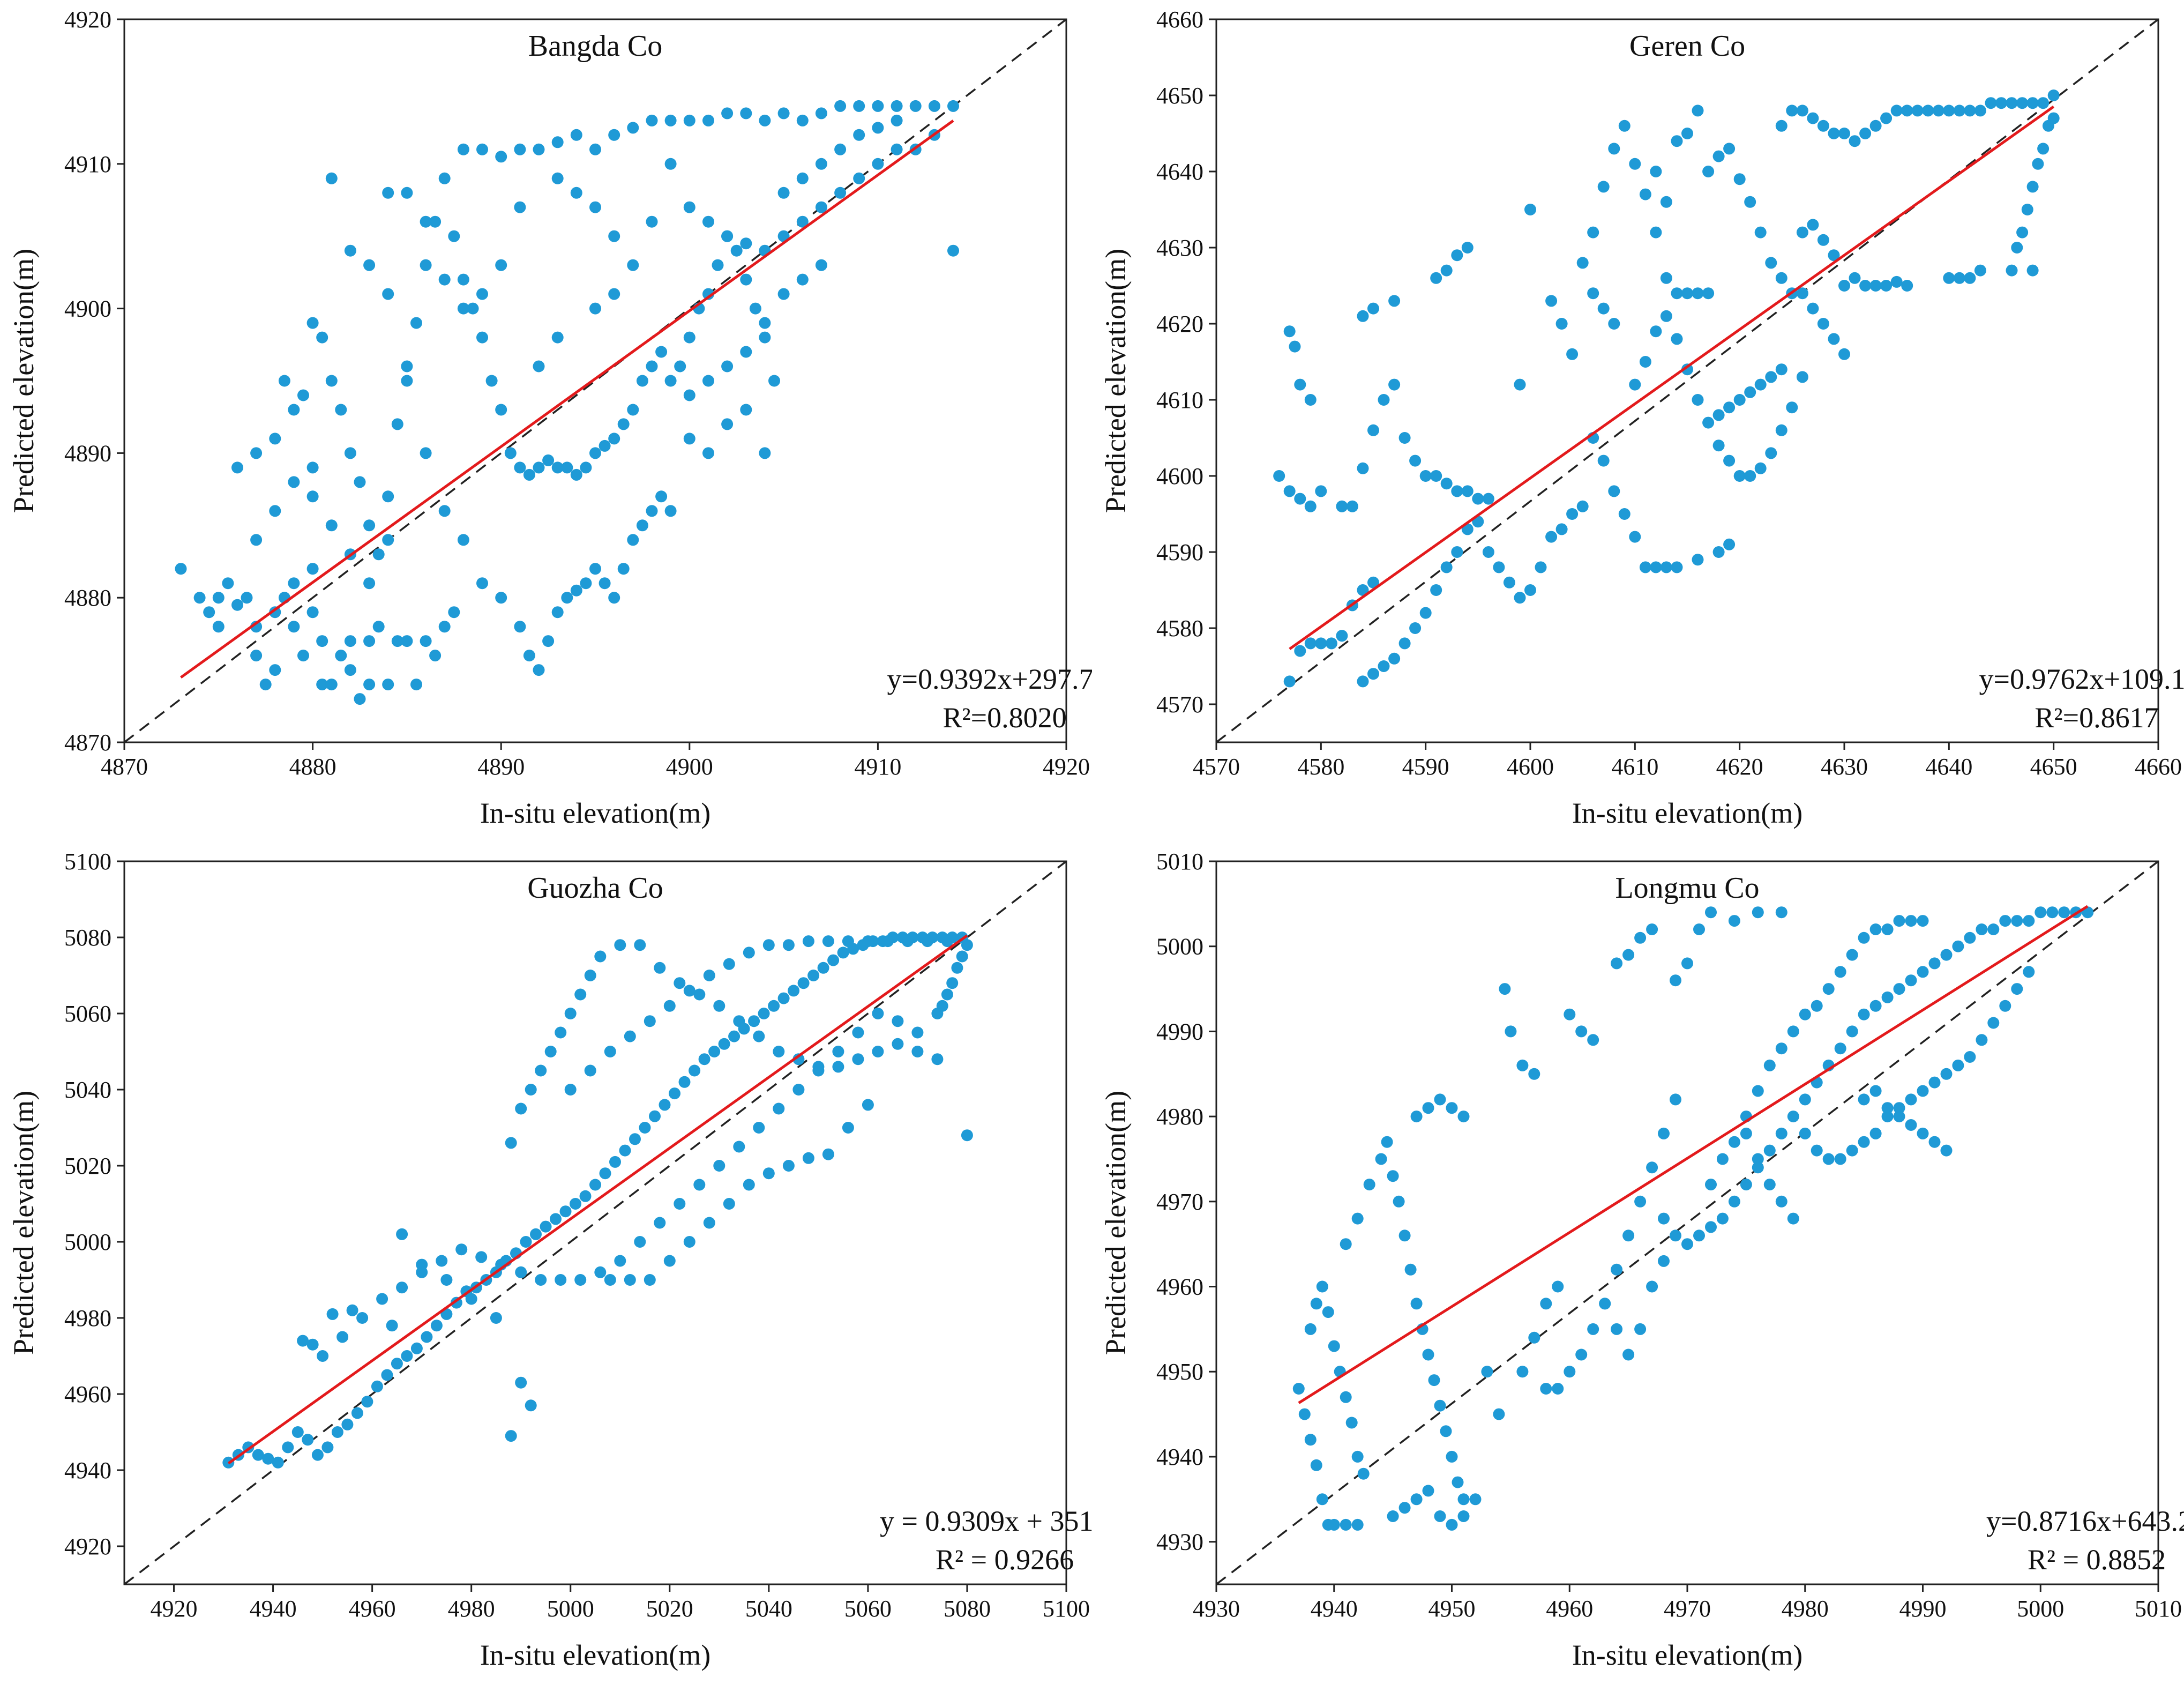 This screenshot has width=2184, height=1684. What do you see at coordinates (1179, 476) in the screenshot?
I see `y-tick-label: 4600` at bounding box center [1179, 476].